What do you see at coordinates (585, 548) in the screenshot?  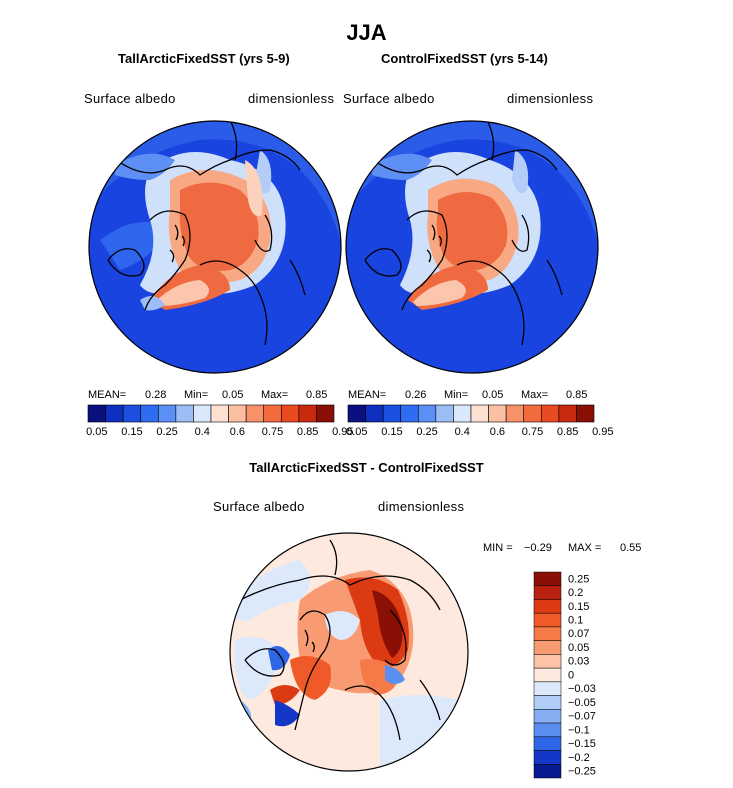 I see `difference-max-label: MAX =` at bounding box center [585, 548].